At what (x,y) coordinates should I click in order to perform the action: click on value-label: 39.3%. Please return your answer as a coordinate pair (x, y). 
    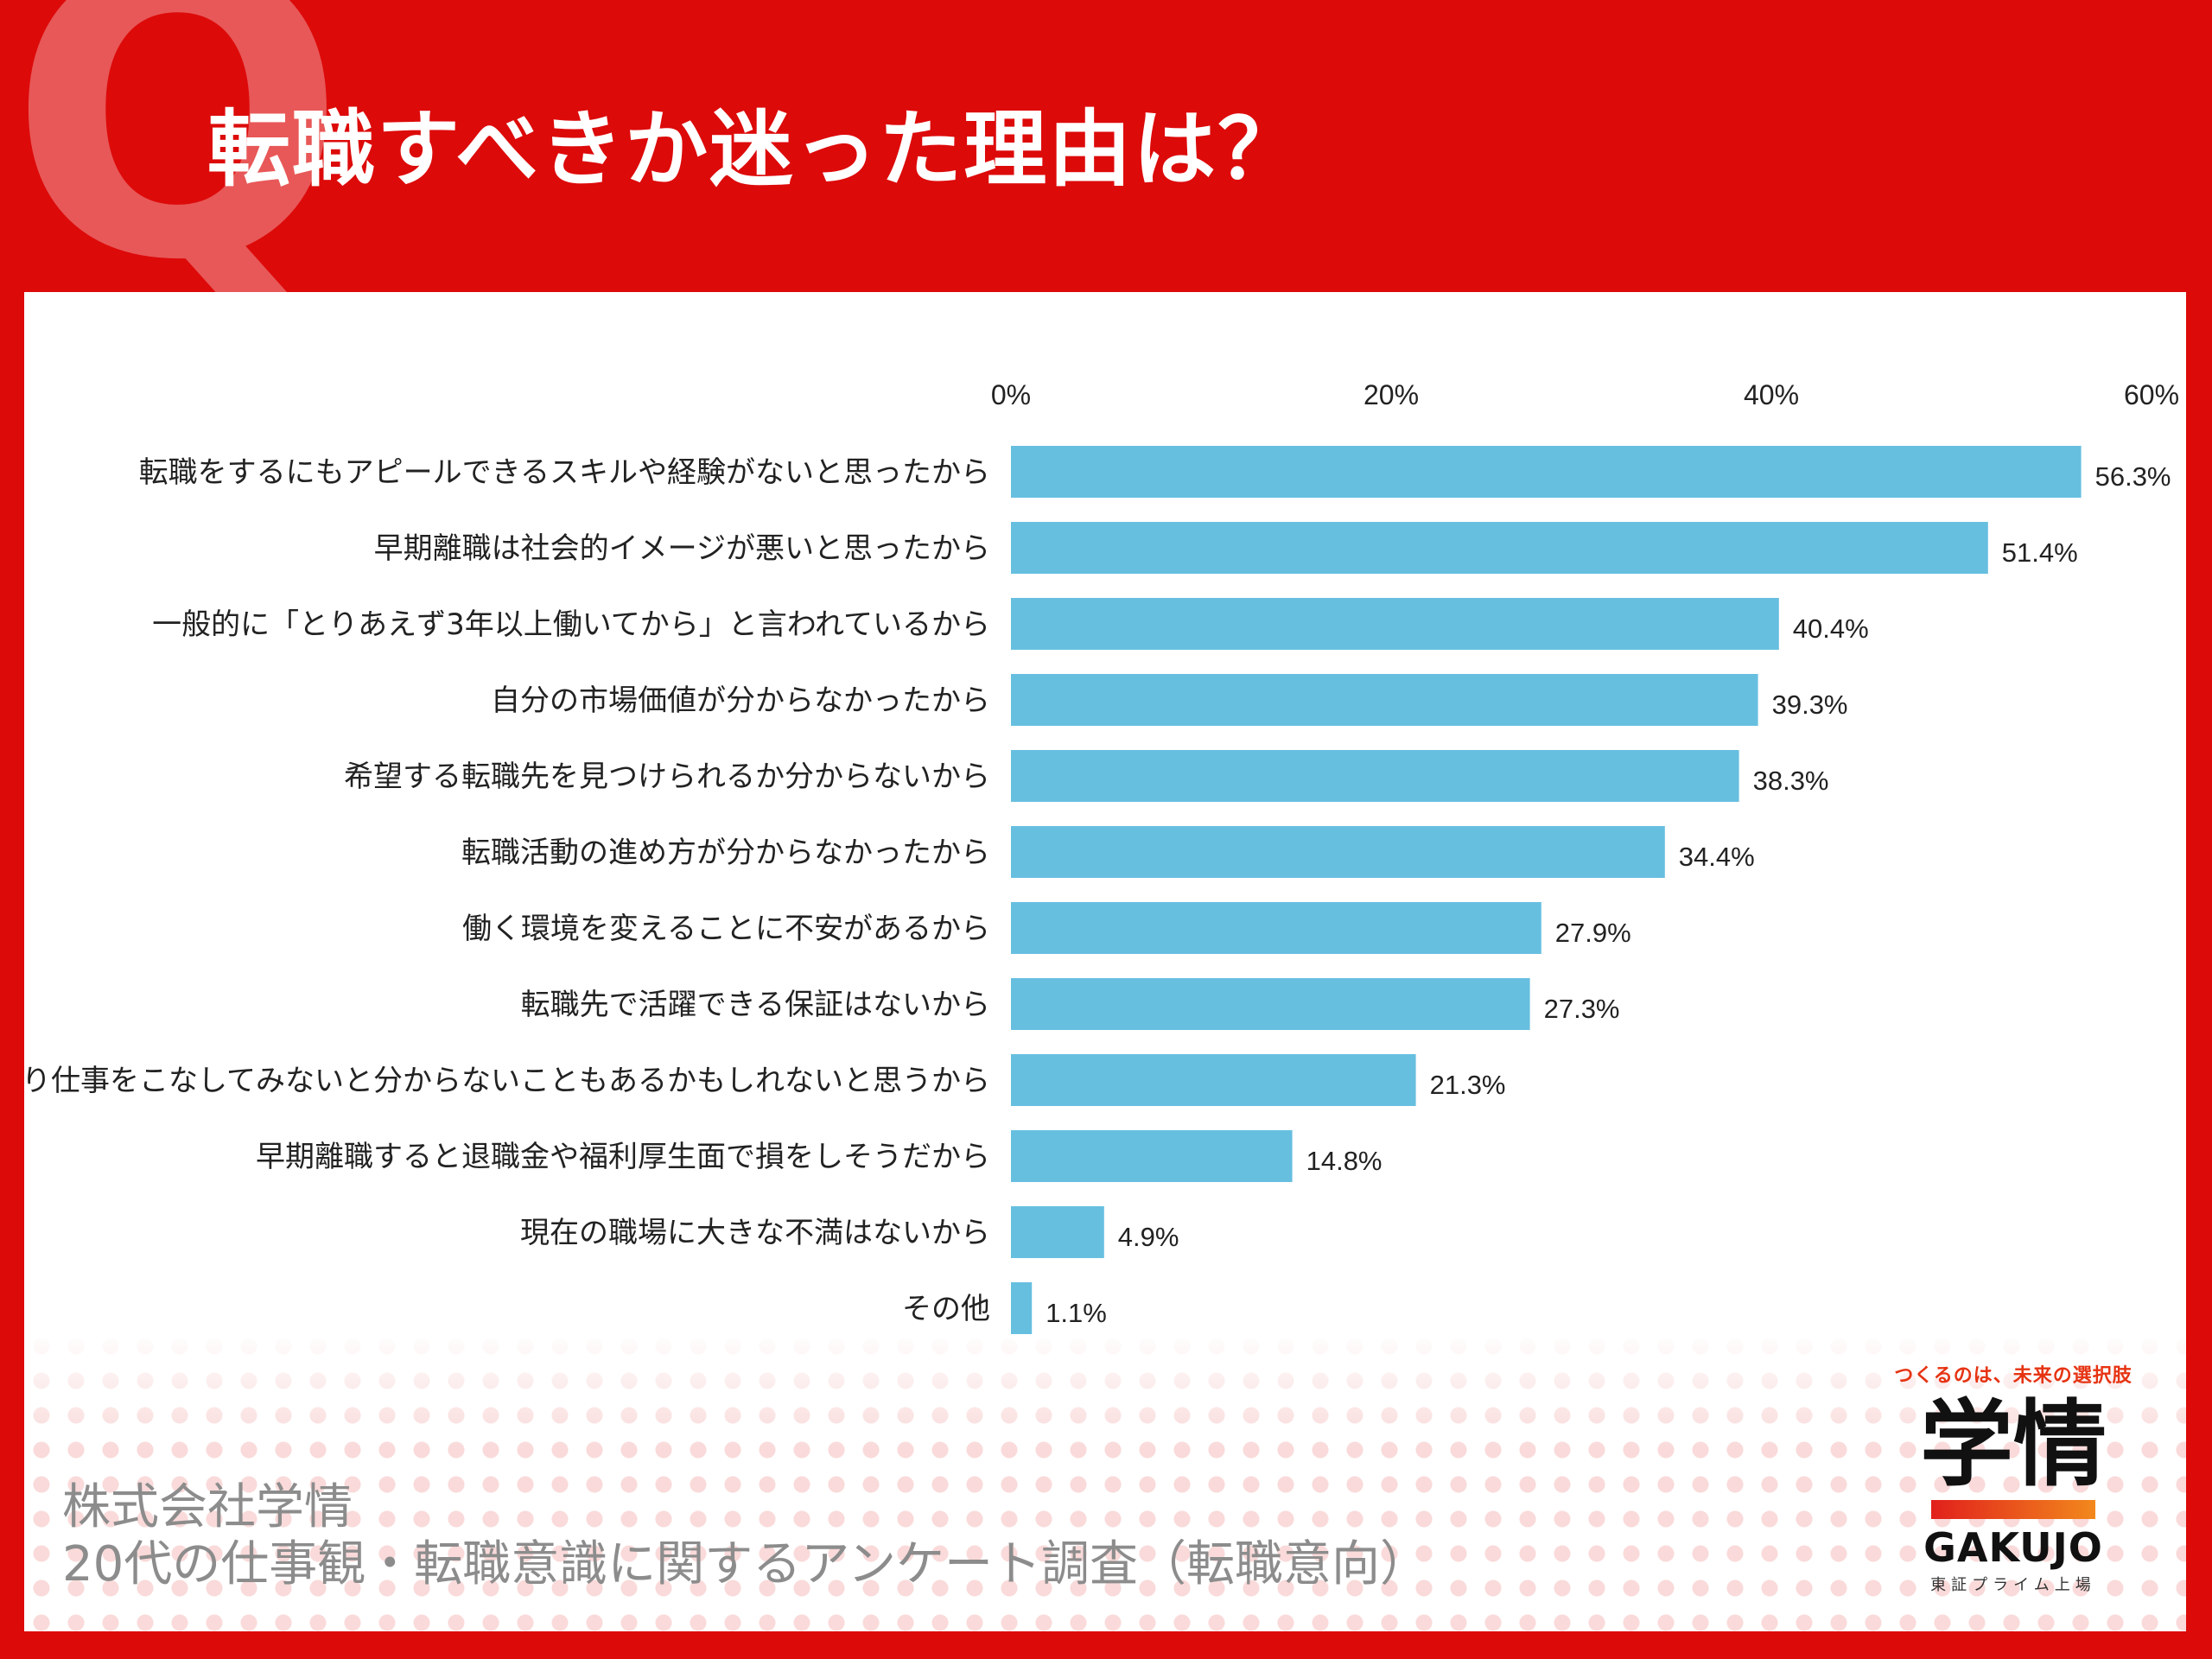
    Looking at the image, I should click on (1810, 705).